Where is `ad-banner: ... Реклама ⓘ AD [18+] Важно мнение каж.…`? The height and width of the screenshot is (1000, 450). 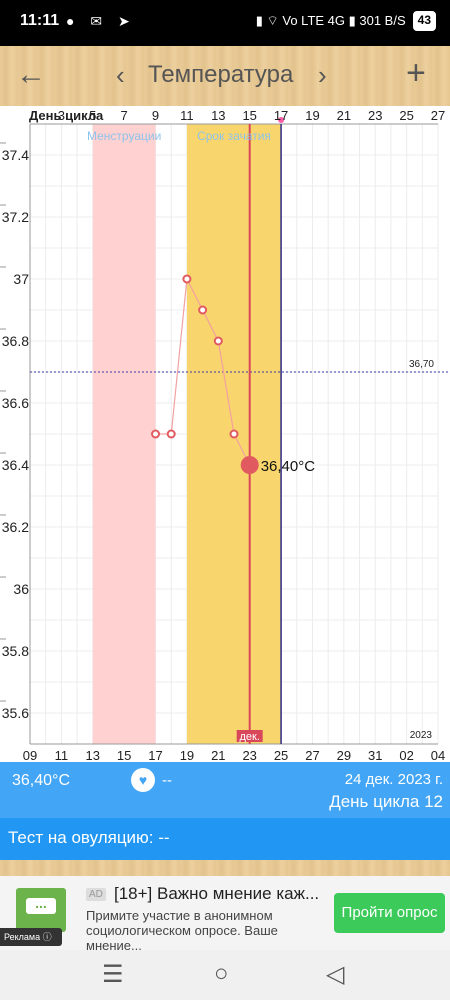
ad-banner: ... Реклама ⓘ AD [18+] Важно мнение каж.… is located at coordinates (225, 914).